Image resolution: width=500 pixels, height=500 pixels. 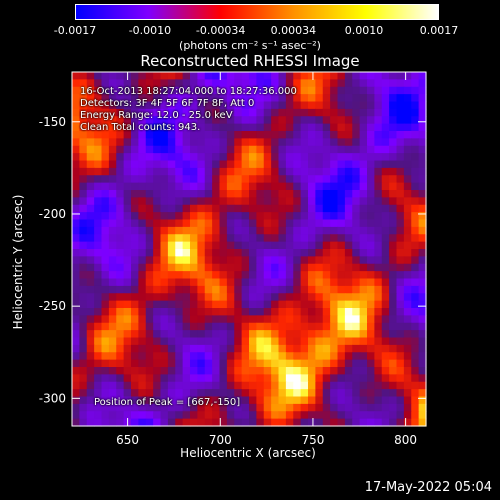 I want to click on y-tick-label: -150, so click(x=52, y=122).